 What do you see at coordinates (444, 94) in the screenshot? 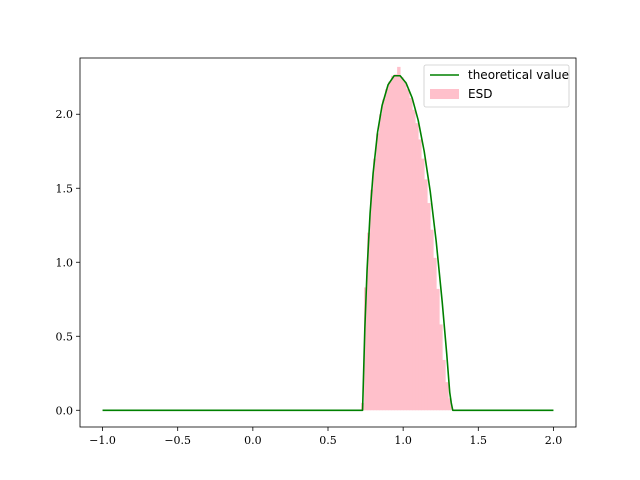
I see `legend-patch-swatch` at bounding box center [444, 94].